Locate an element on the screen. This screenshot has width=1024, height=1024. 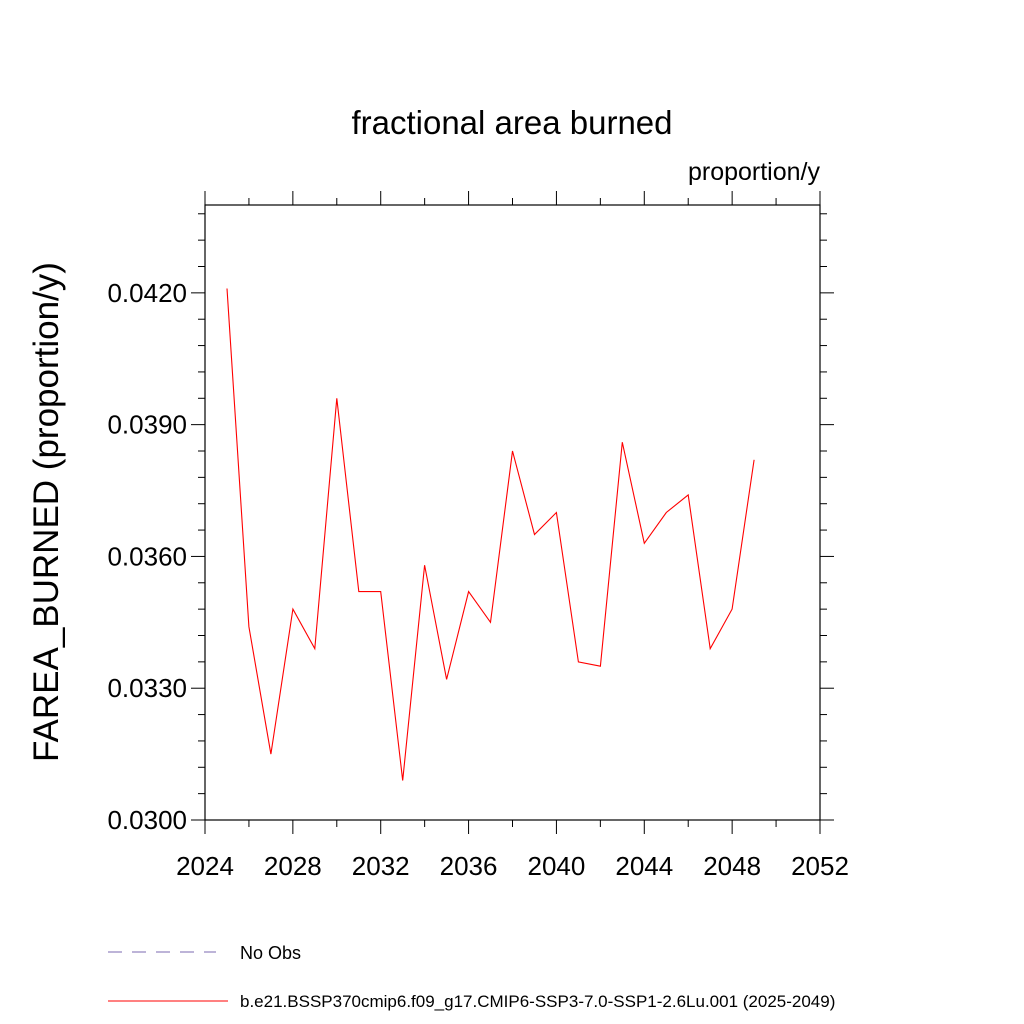
x-tick-label: 2044 is located at coordinates (644, 866).